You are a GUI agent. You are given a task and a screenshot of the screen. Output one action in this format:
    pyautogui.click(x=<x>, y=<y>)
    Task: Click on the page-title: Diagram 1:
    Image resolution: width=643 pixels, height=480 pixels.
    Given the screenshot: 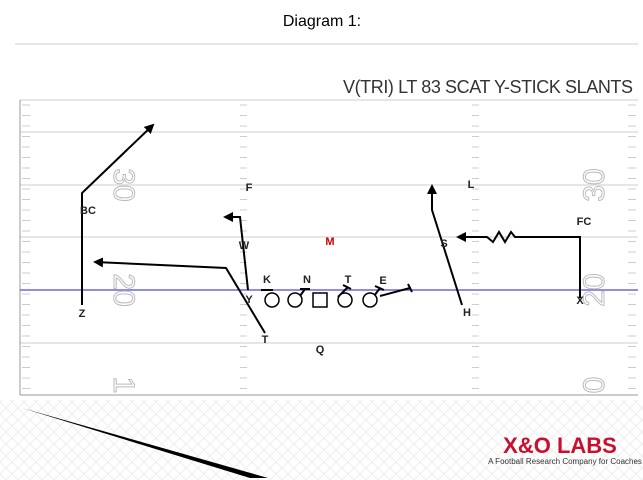 What is the action you would take?
    pyautogui.click(x=322, y=21)
    